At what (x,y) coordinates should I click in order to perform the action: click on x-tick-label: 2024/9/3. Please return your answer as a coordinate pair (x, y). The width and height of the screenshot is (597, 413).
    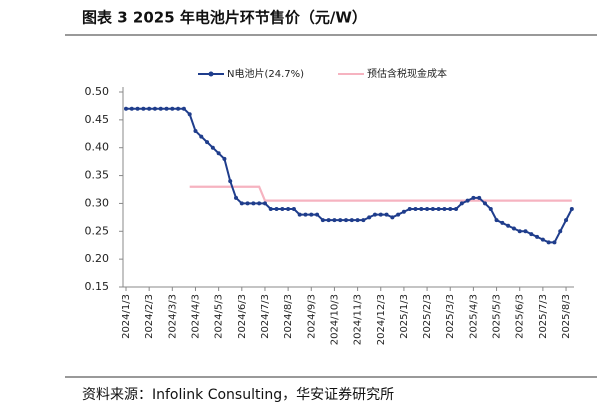
    Looking at the image, I should click on (311, 316).